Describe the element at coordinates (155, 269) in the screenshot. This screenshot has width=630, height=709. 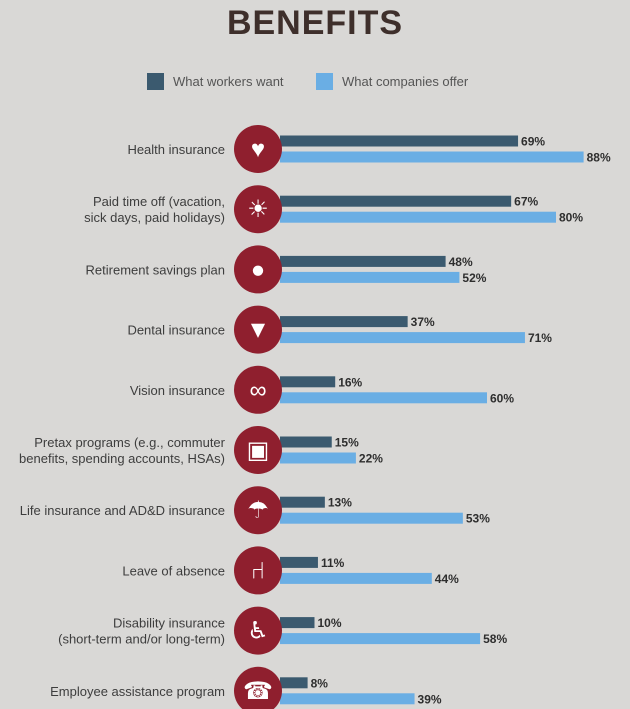
I see `category-label: Retirement savings plan` at that location.